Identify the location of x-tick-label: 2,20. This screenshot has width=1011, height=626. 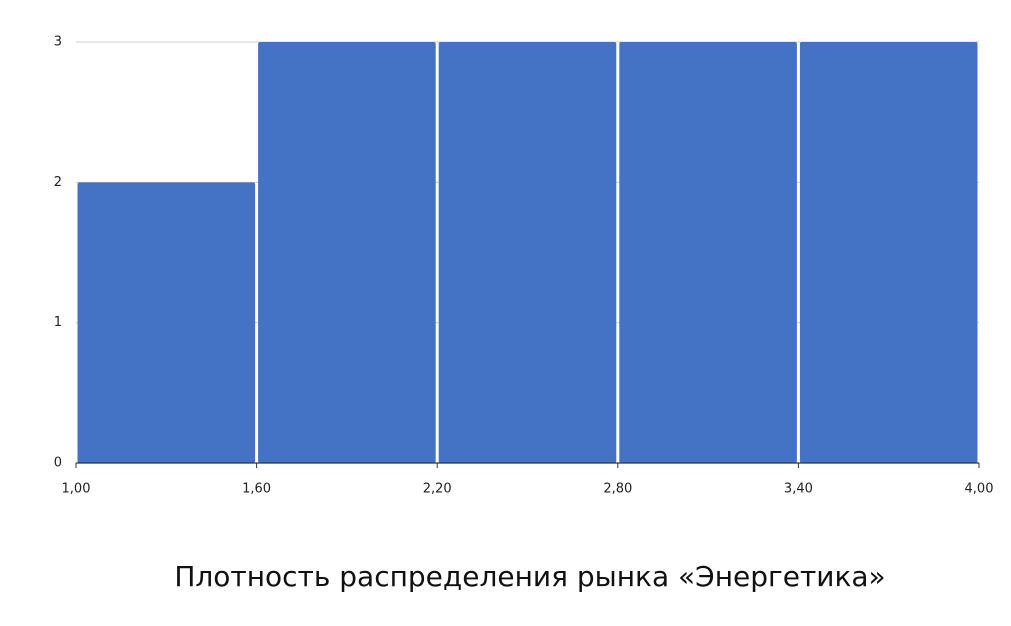
(437, 489).